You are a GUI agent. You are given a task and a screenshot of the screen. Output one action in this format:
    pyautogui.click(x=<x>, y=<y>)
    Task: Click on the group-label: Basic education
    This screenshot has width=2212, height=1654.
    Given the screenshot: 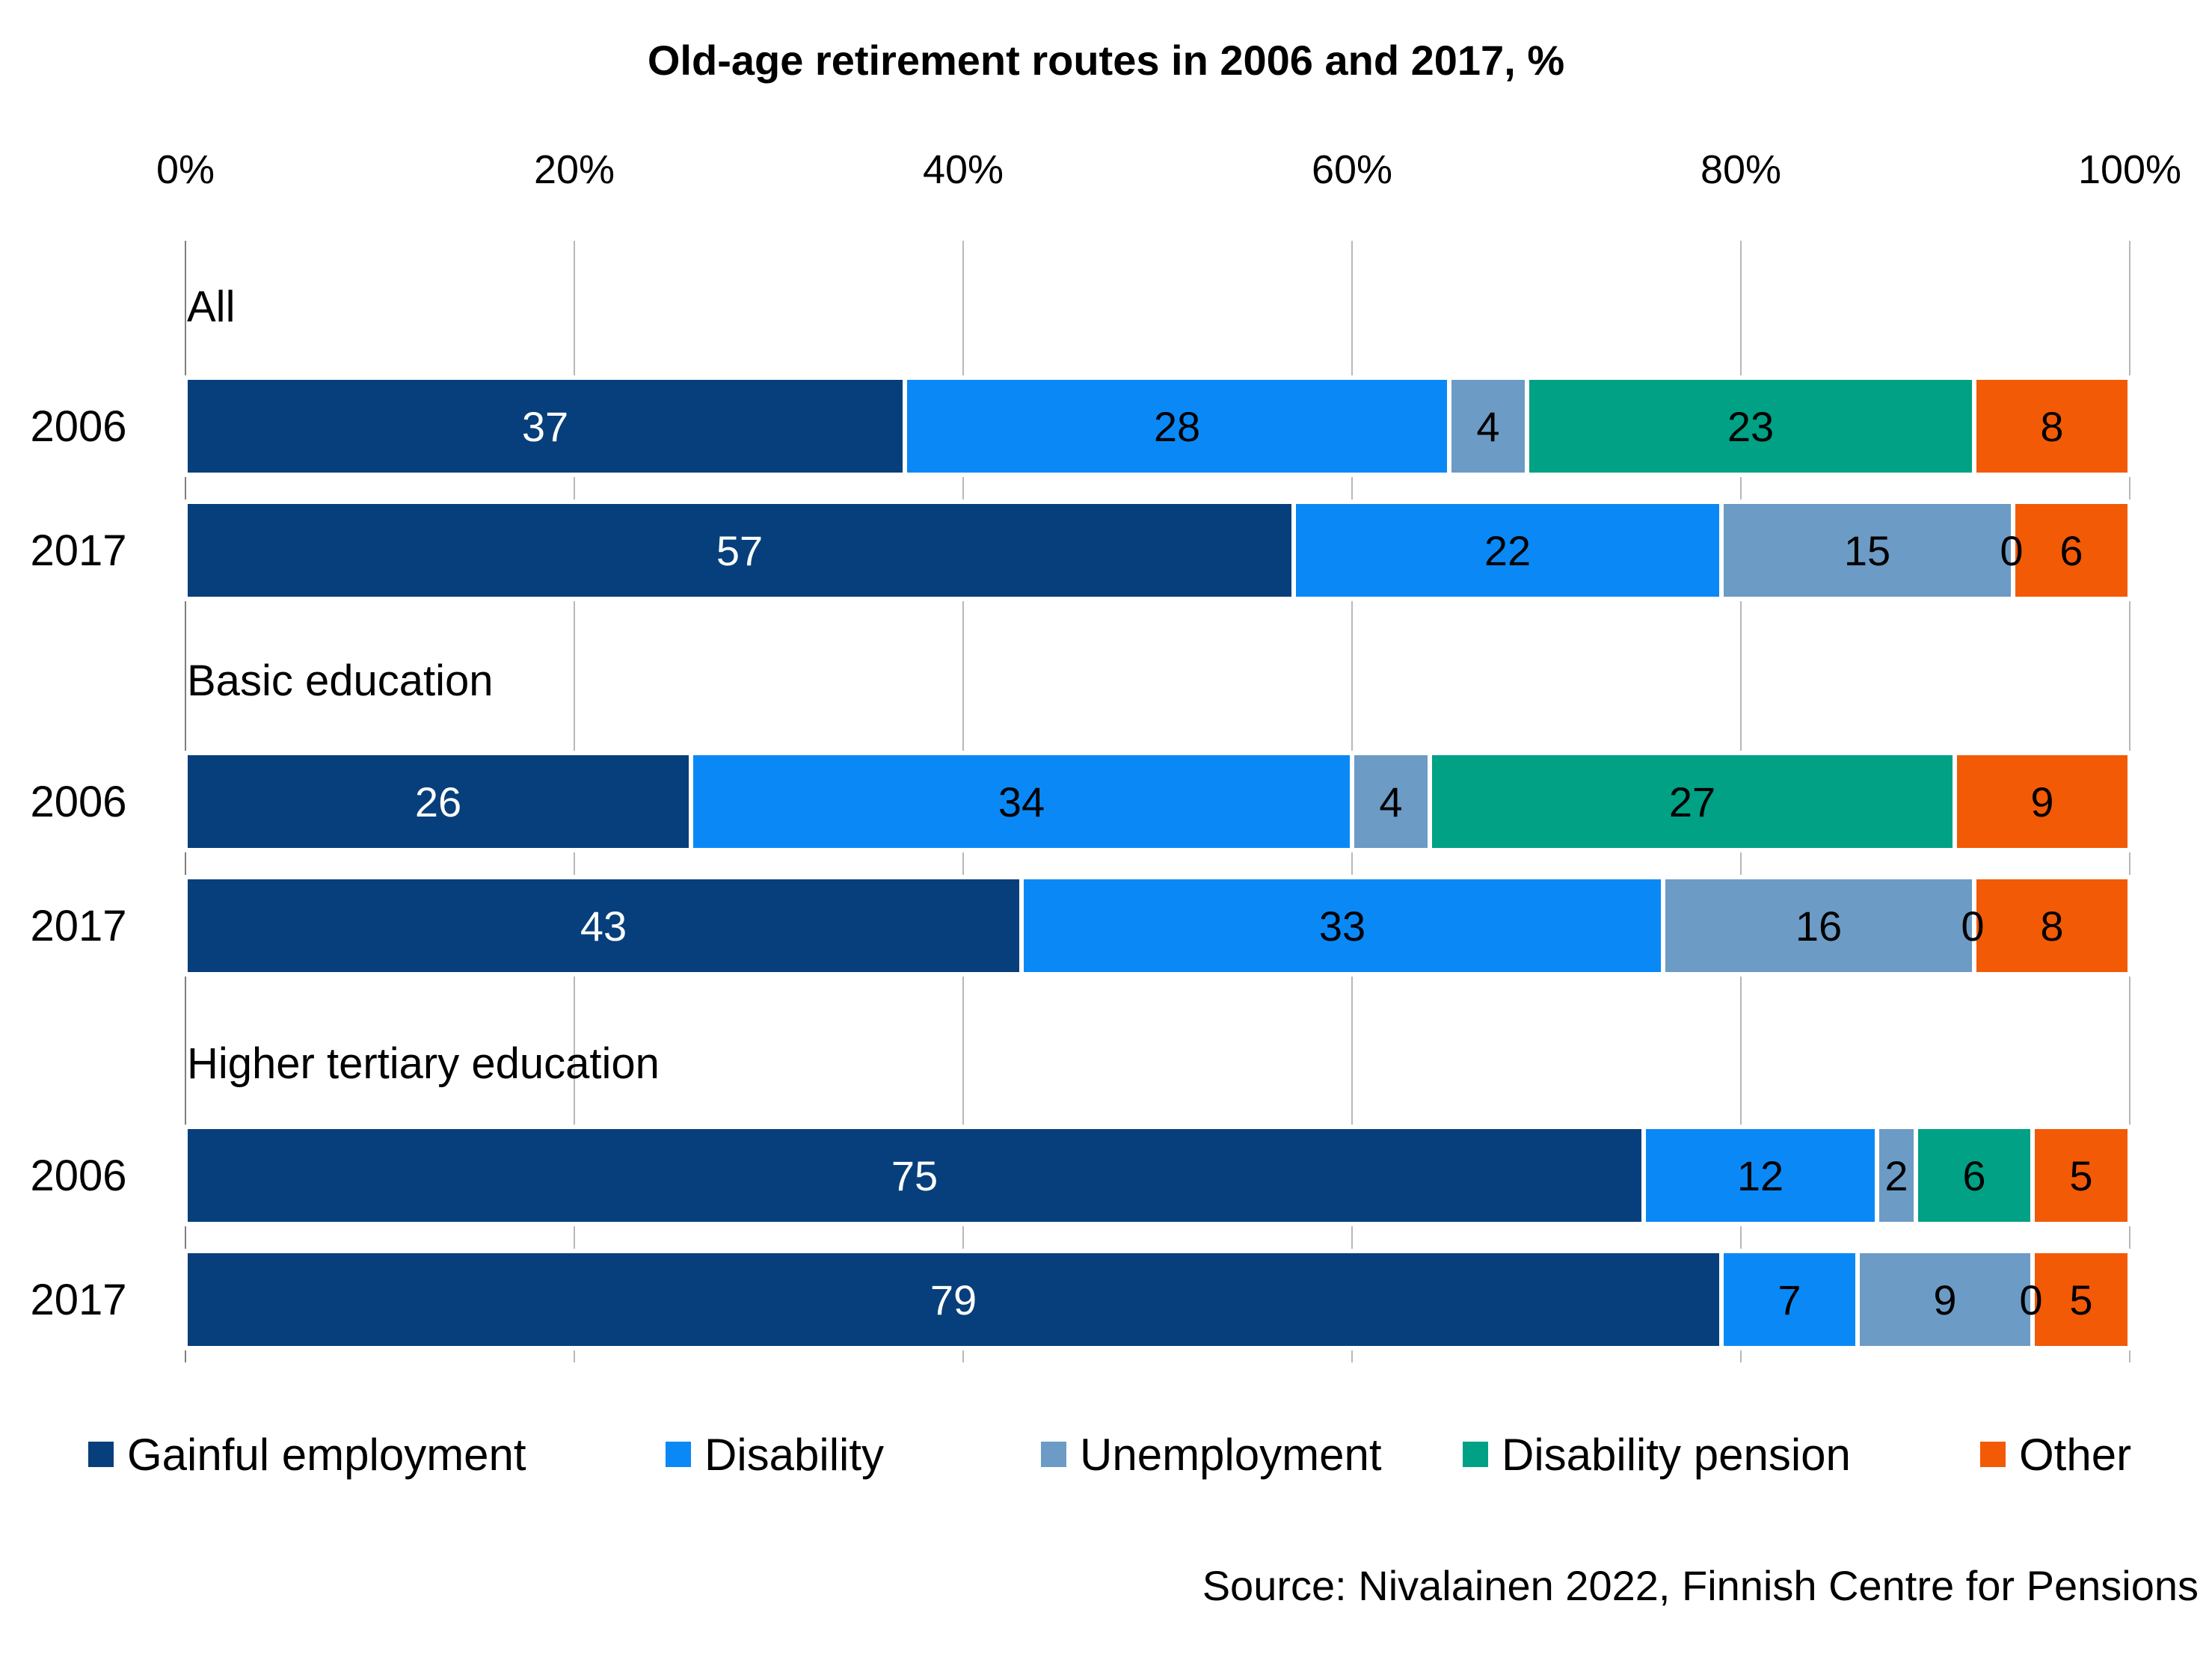 What is the action you would take?
    pyautogui.click(x=340, y=681)
    